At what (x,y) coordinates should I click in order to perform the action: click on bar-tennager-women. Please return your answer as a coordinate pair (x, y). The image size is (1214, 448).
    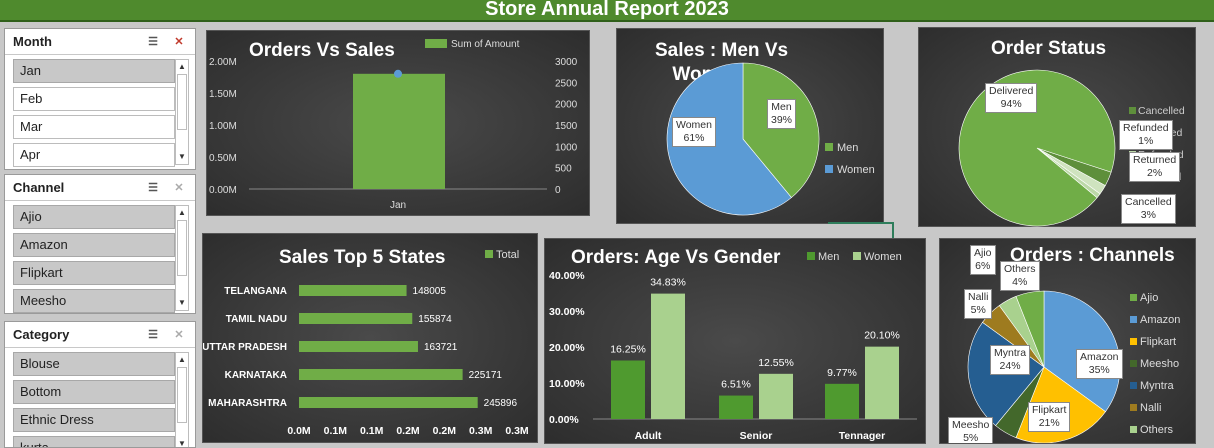
    Looking at the image, I should click on (882, 382).